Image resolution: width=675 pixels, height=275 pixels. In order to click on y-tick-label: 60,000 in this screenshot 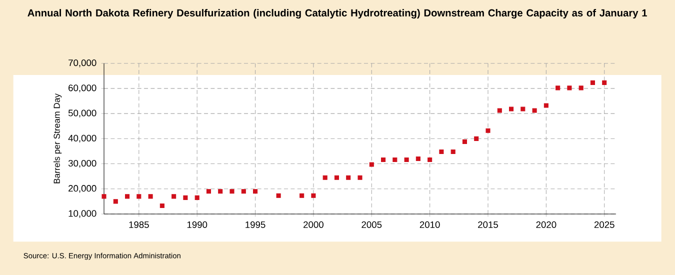, I will do `click(82, 88)`.